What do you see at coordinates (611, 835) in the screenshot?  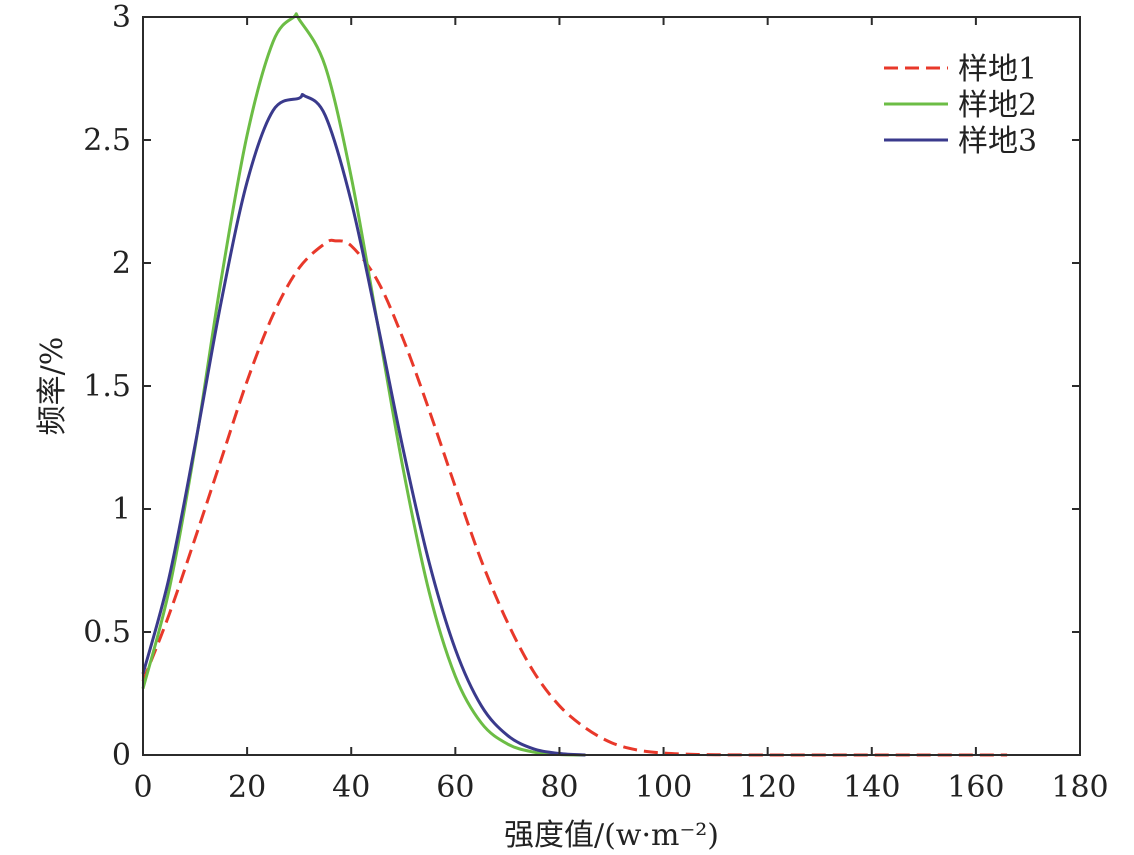 I see `x-axis-title: 强度值/(w·m⁻²)` at bounding box center [611, 835].